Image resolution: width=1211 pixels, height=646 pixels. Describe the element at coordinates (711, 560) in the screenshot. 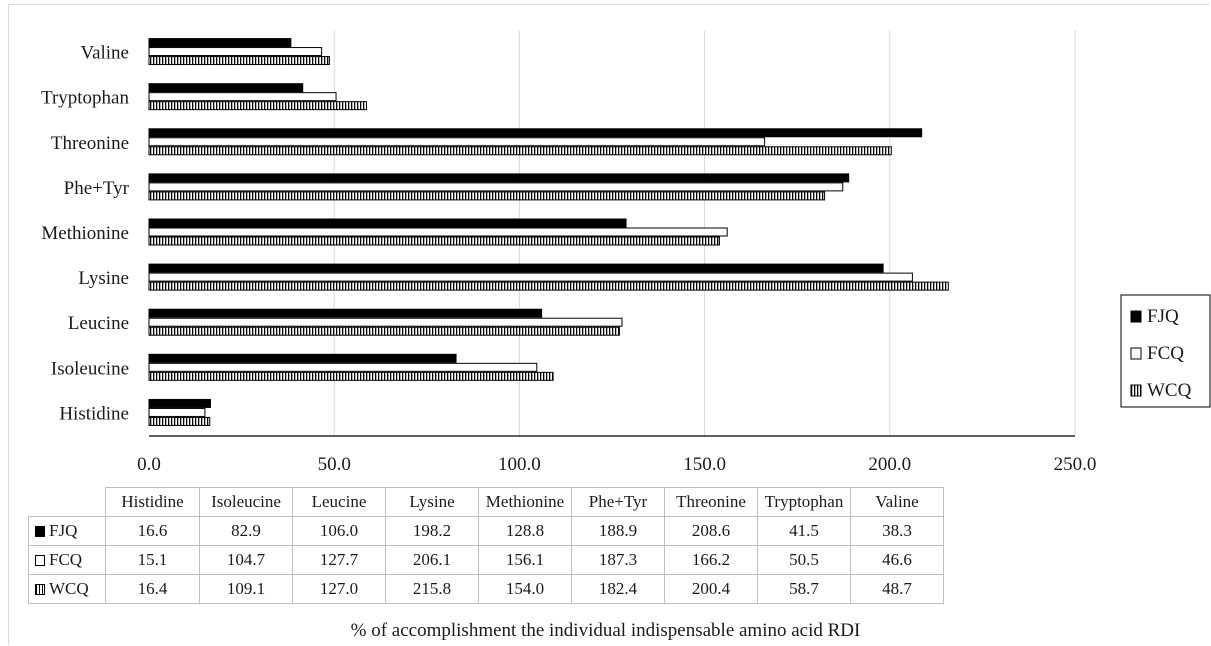

I see `table-cell: 166.2` at that location.